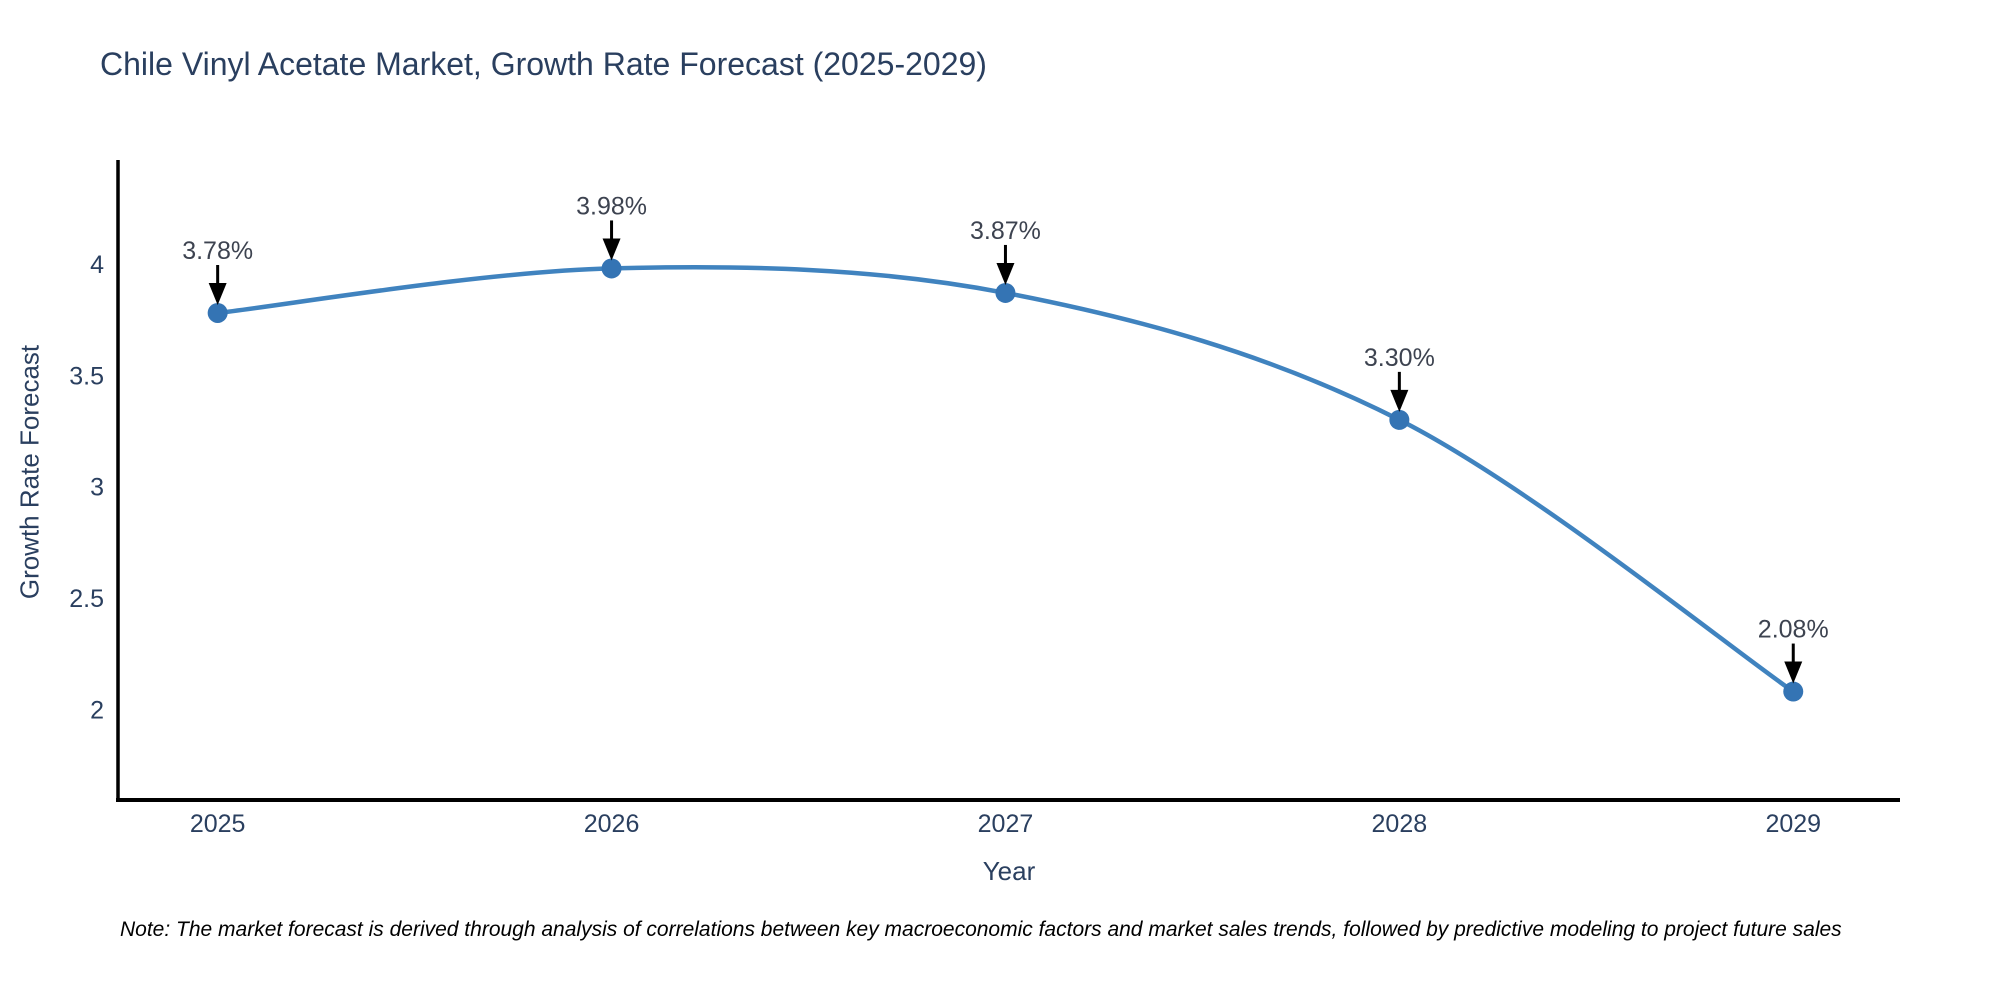  What do you see at coordinates (1400, 824) in the screenshot?
I see `x-tick-label: 2028` at bounding box center [1400, 824].